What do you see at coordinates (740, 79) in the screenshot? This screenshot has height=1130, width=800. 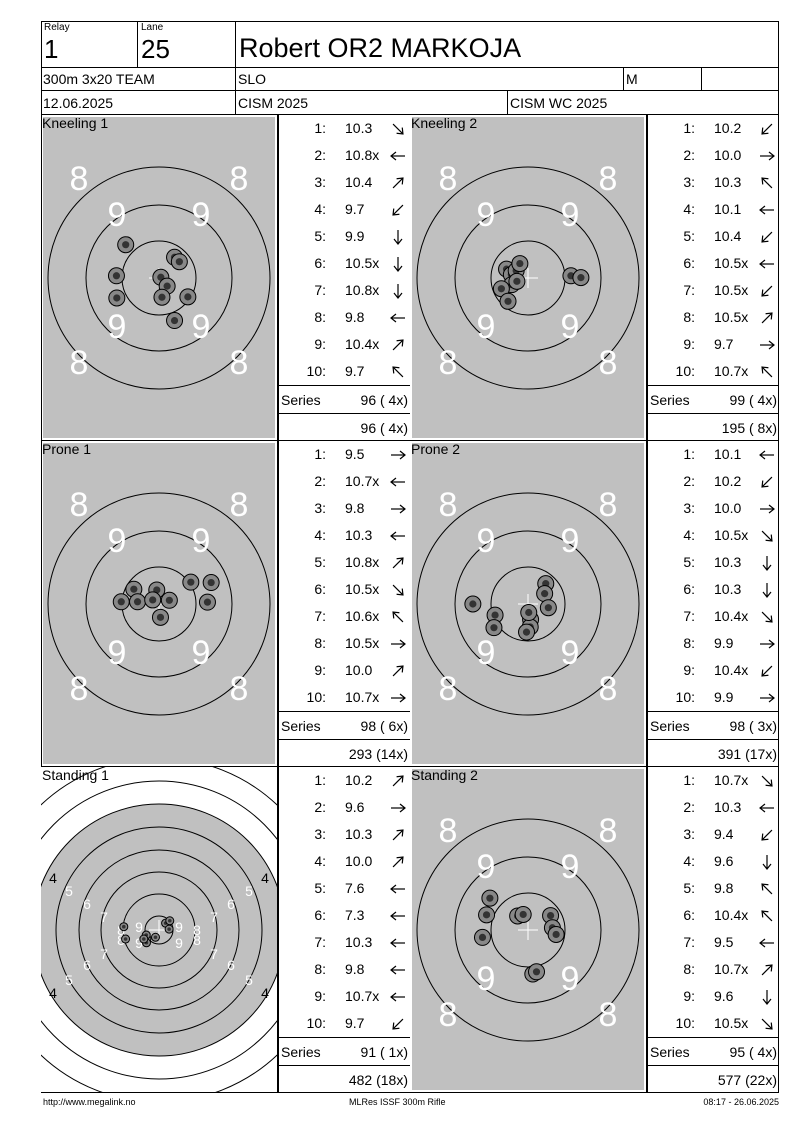 I see `empty-cell` at bounding box center [740, 79].